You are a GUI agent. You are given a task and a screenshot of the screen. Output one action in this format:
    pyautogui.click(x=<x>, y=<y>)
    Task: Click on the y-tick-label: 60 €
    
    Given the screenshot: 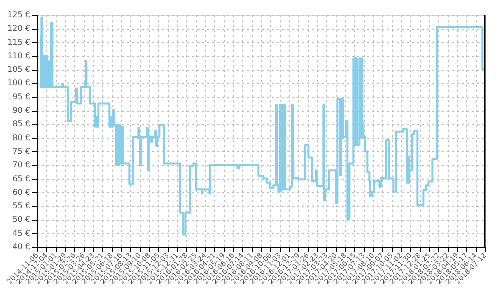 What is the action you would take?
    pyautogui.click(x=21, y=192)
    